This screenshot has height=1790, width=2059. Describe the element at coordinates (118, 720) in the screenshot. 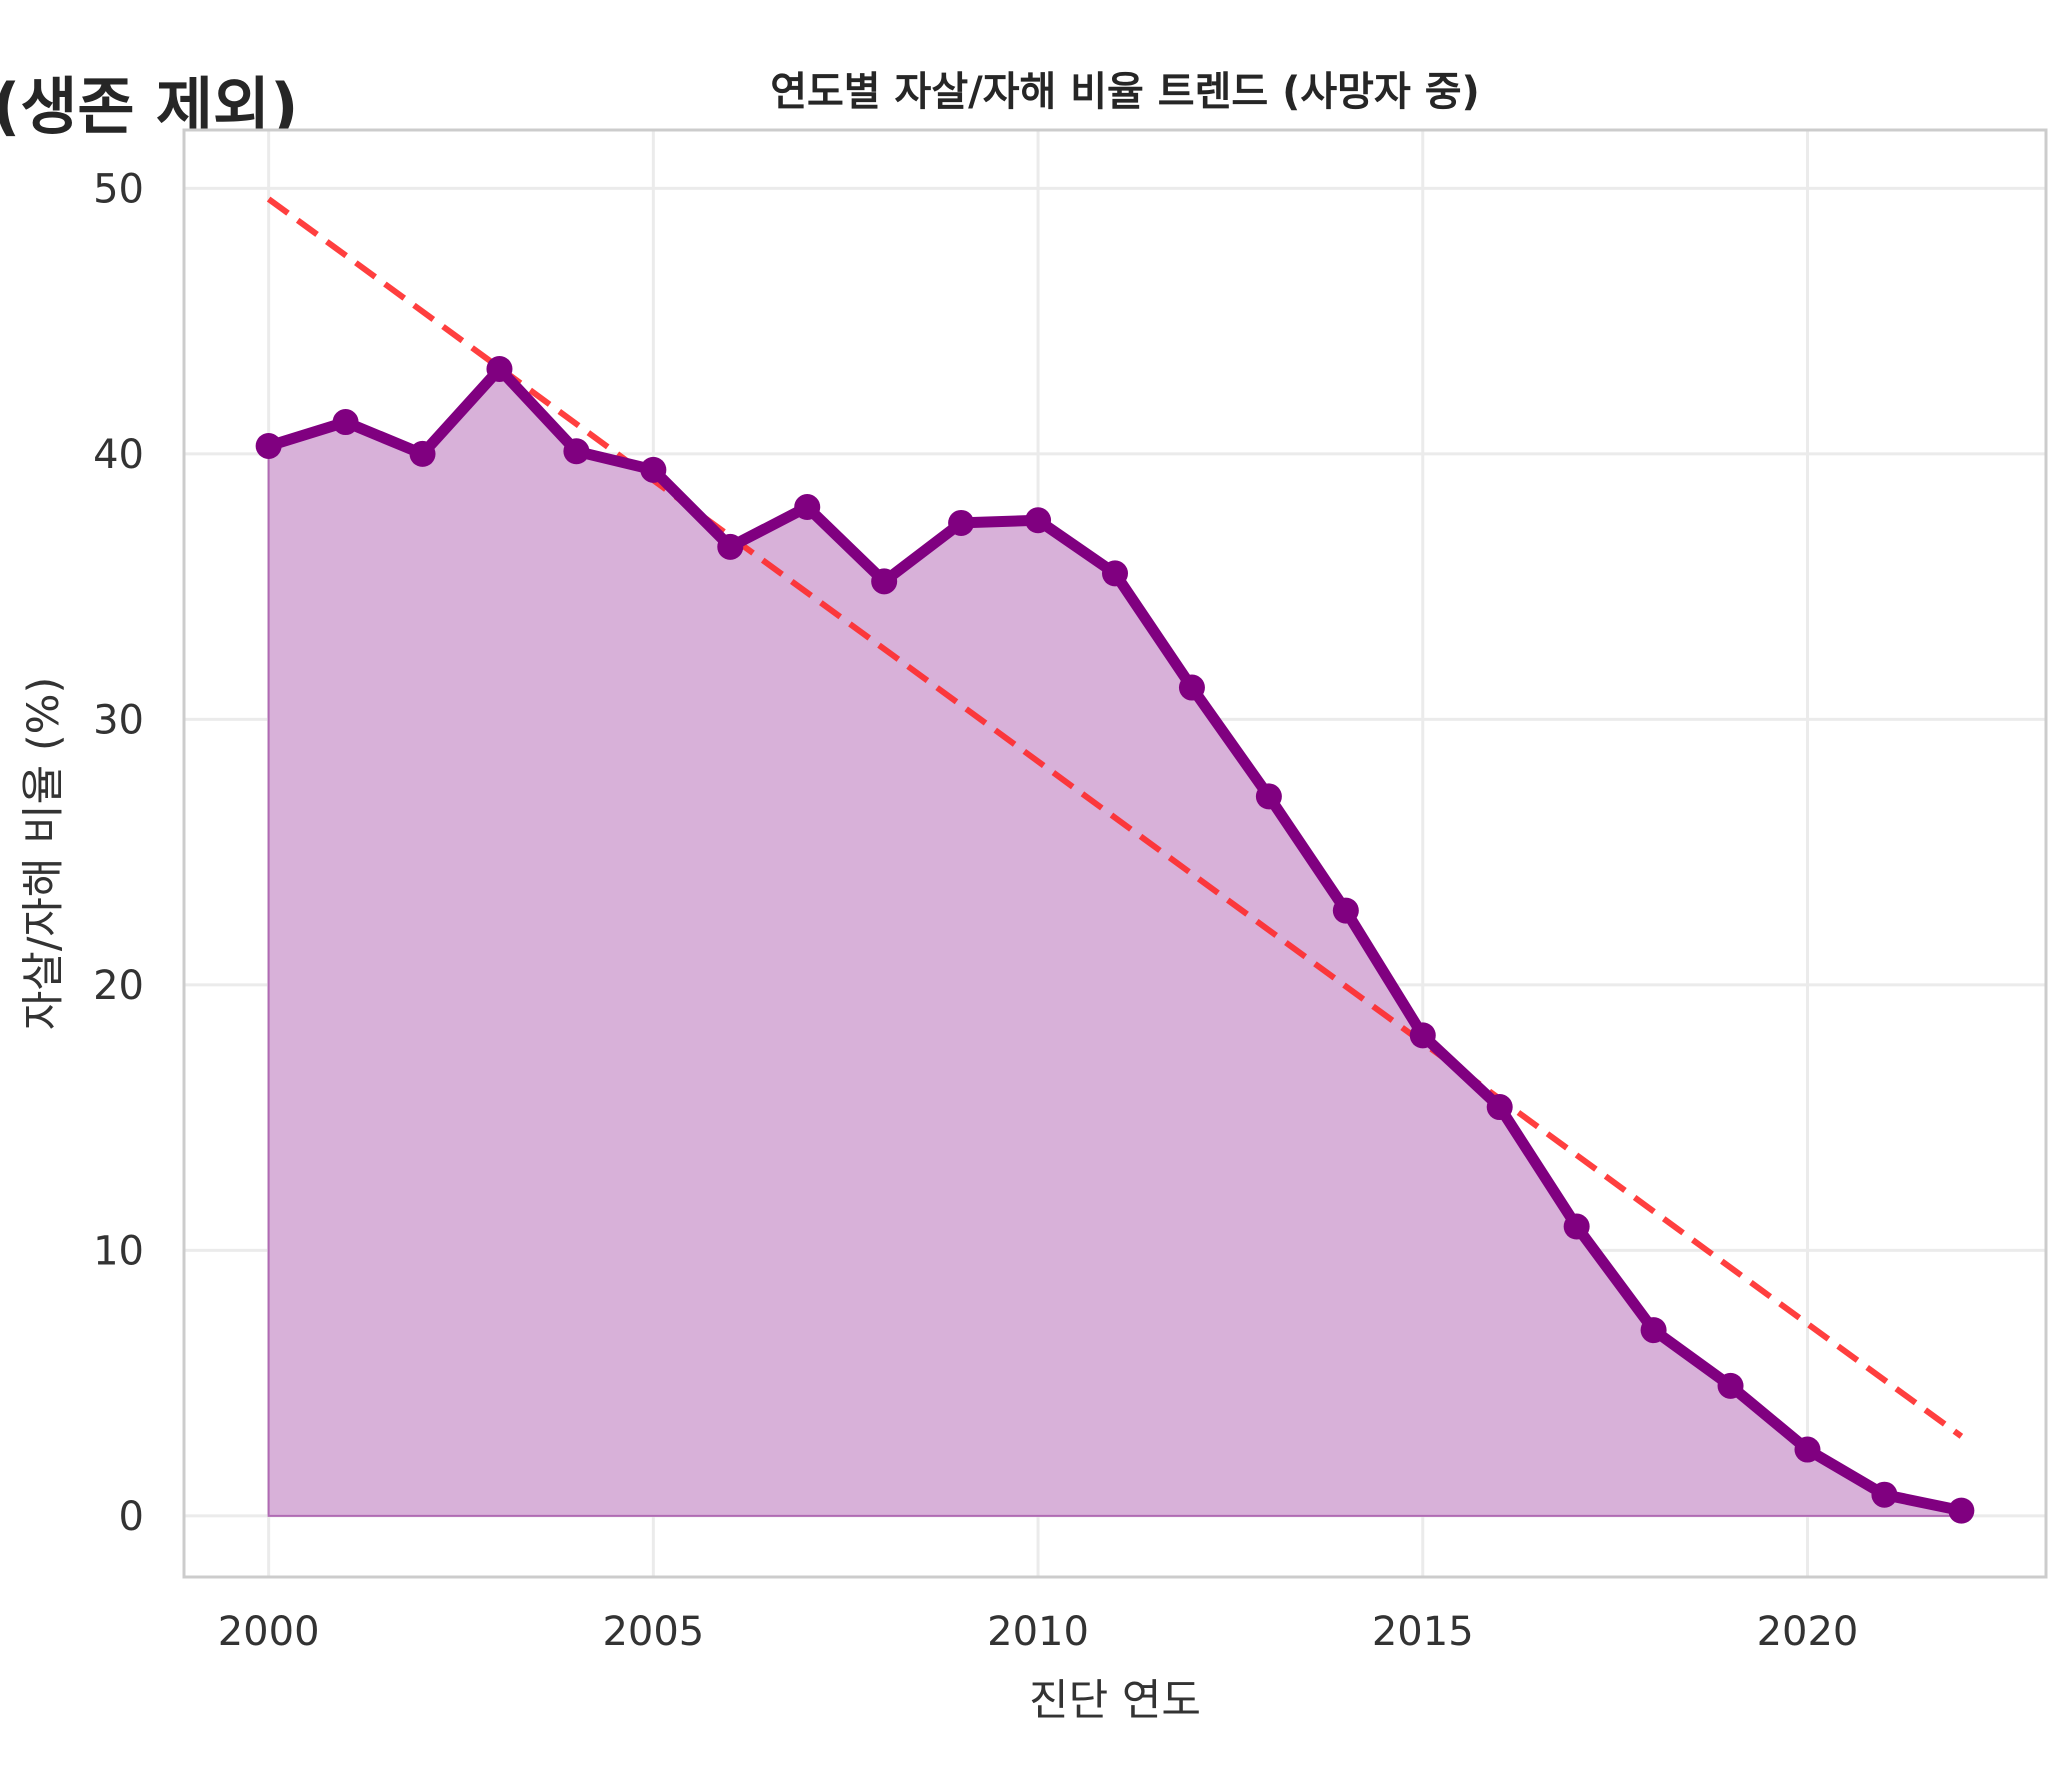

I see `y-tick-label: 30` at that location.